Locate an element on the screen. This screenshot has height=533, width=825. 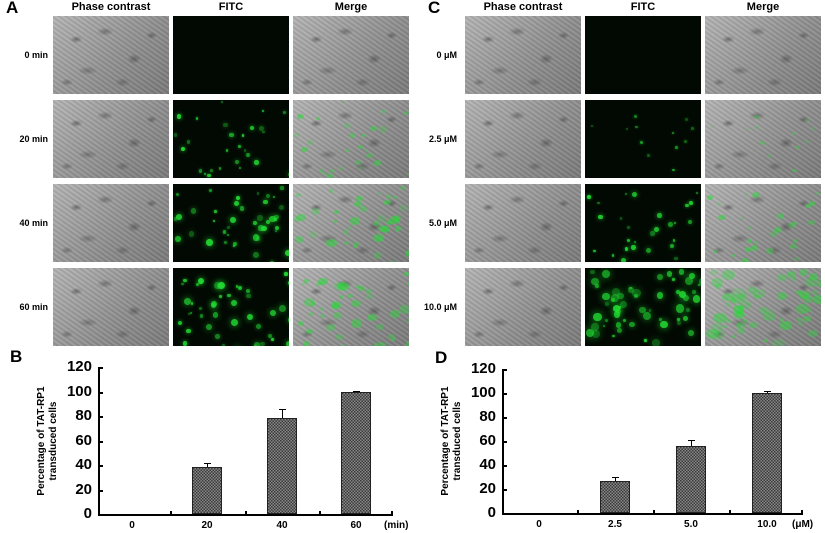
bar-5.0 is located at coordinates (691, 479).